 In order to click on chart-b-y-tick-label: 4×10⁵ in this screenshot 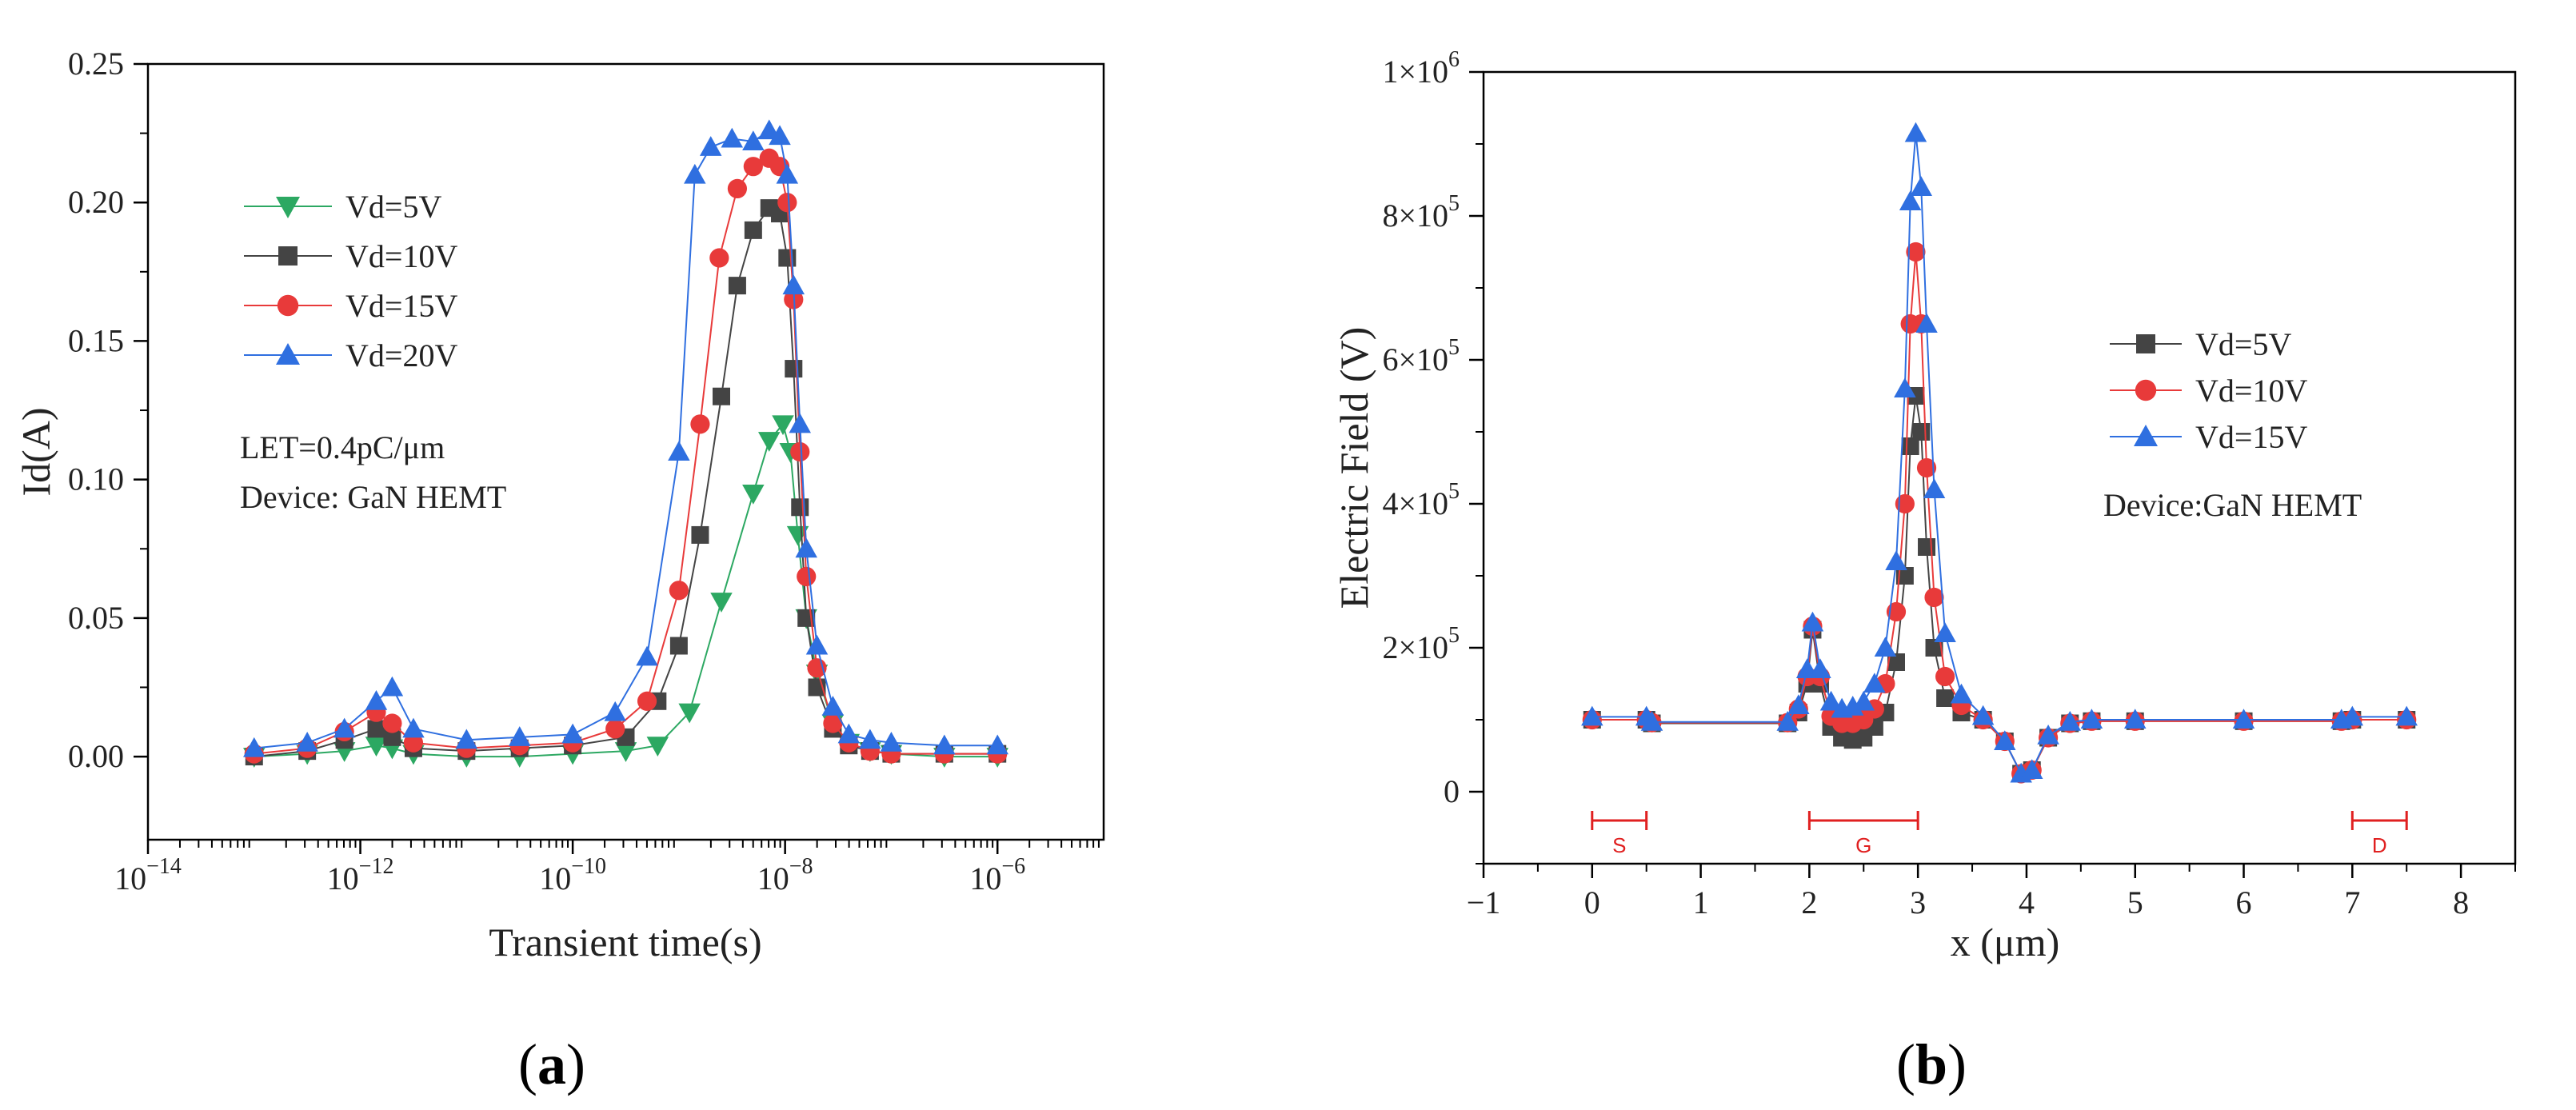, I will do `click(1421, 500)`.